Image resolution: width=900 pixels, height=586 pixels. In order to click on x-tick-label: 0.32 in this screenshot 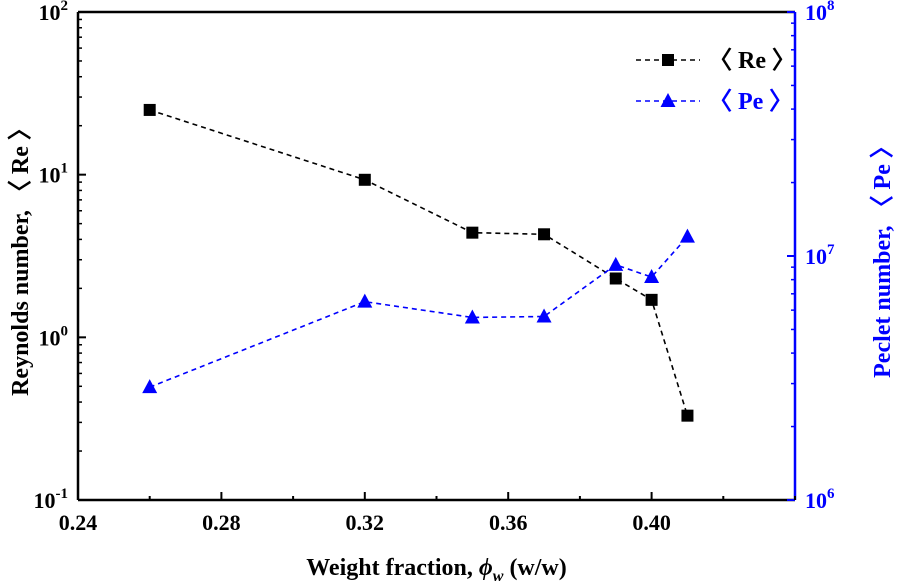, I will do `click(365, 522)`.